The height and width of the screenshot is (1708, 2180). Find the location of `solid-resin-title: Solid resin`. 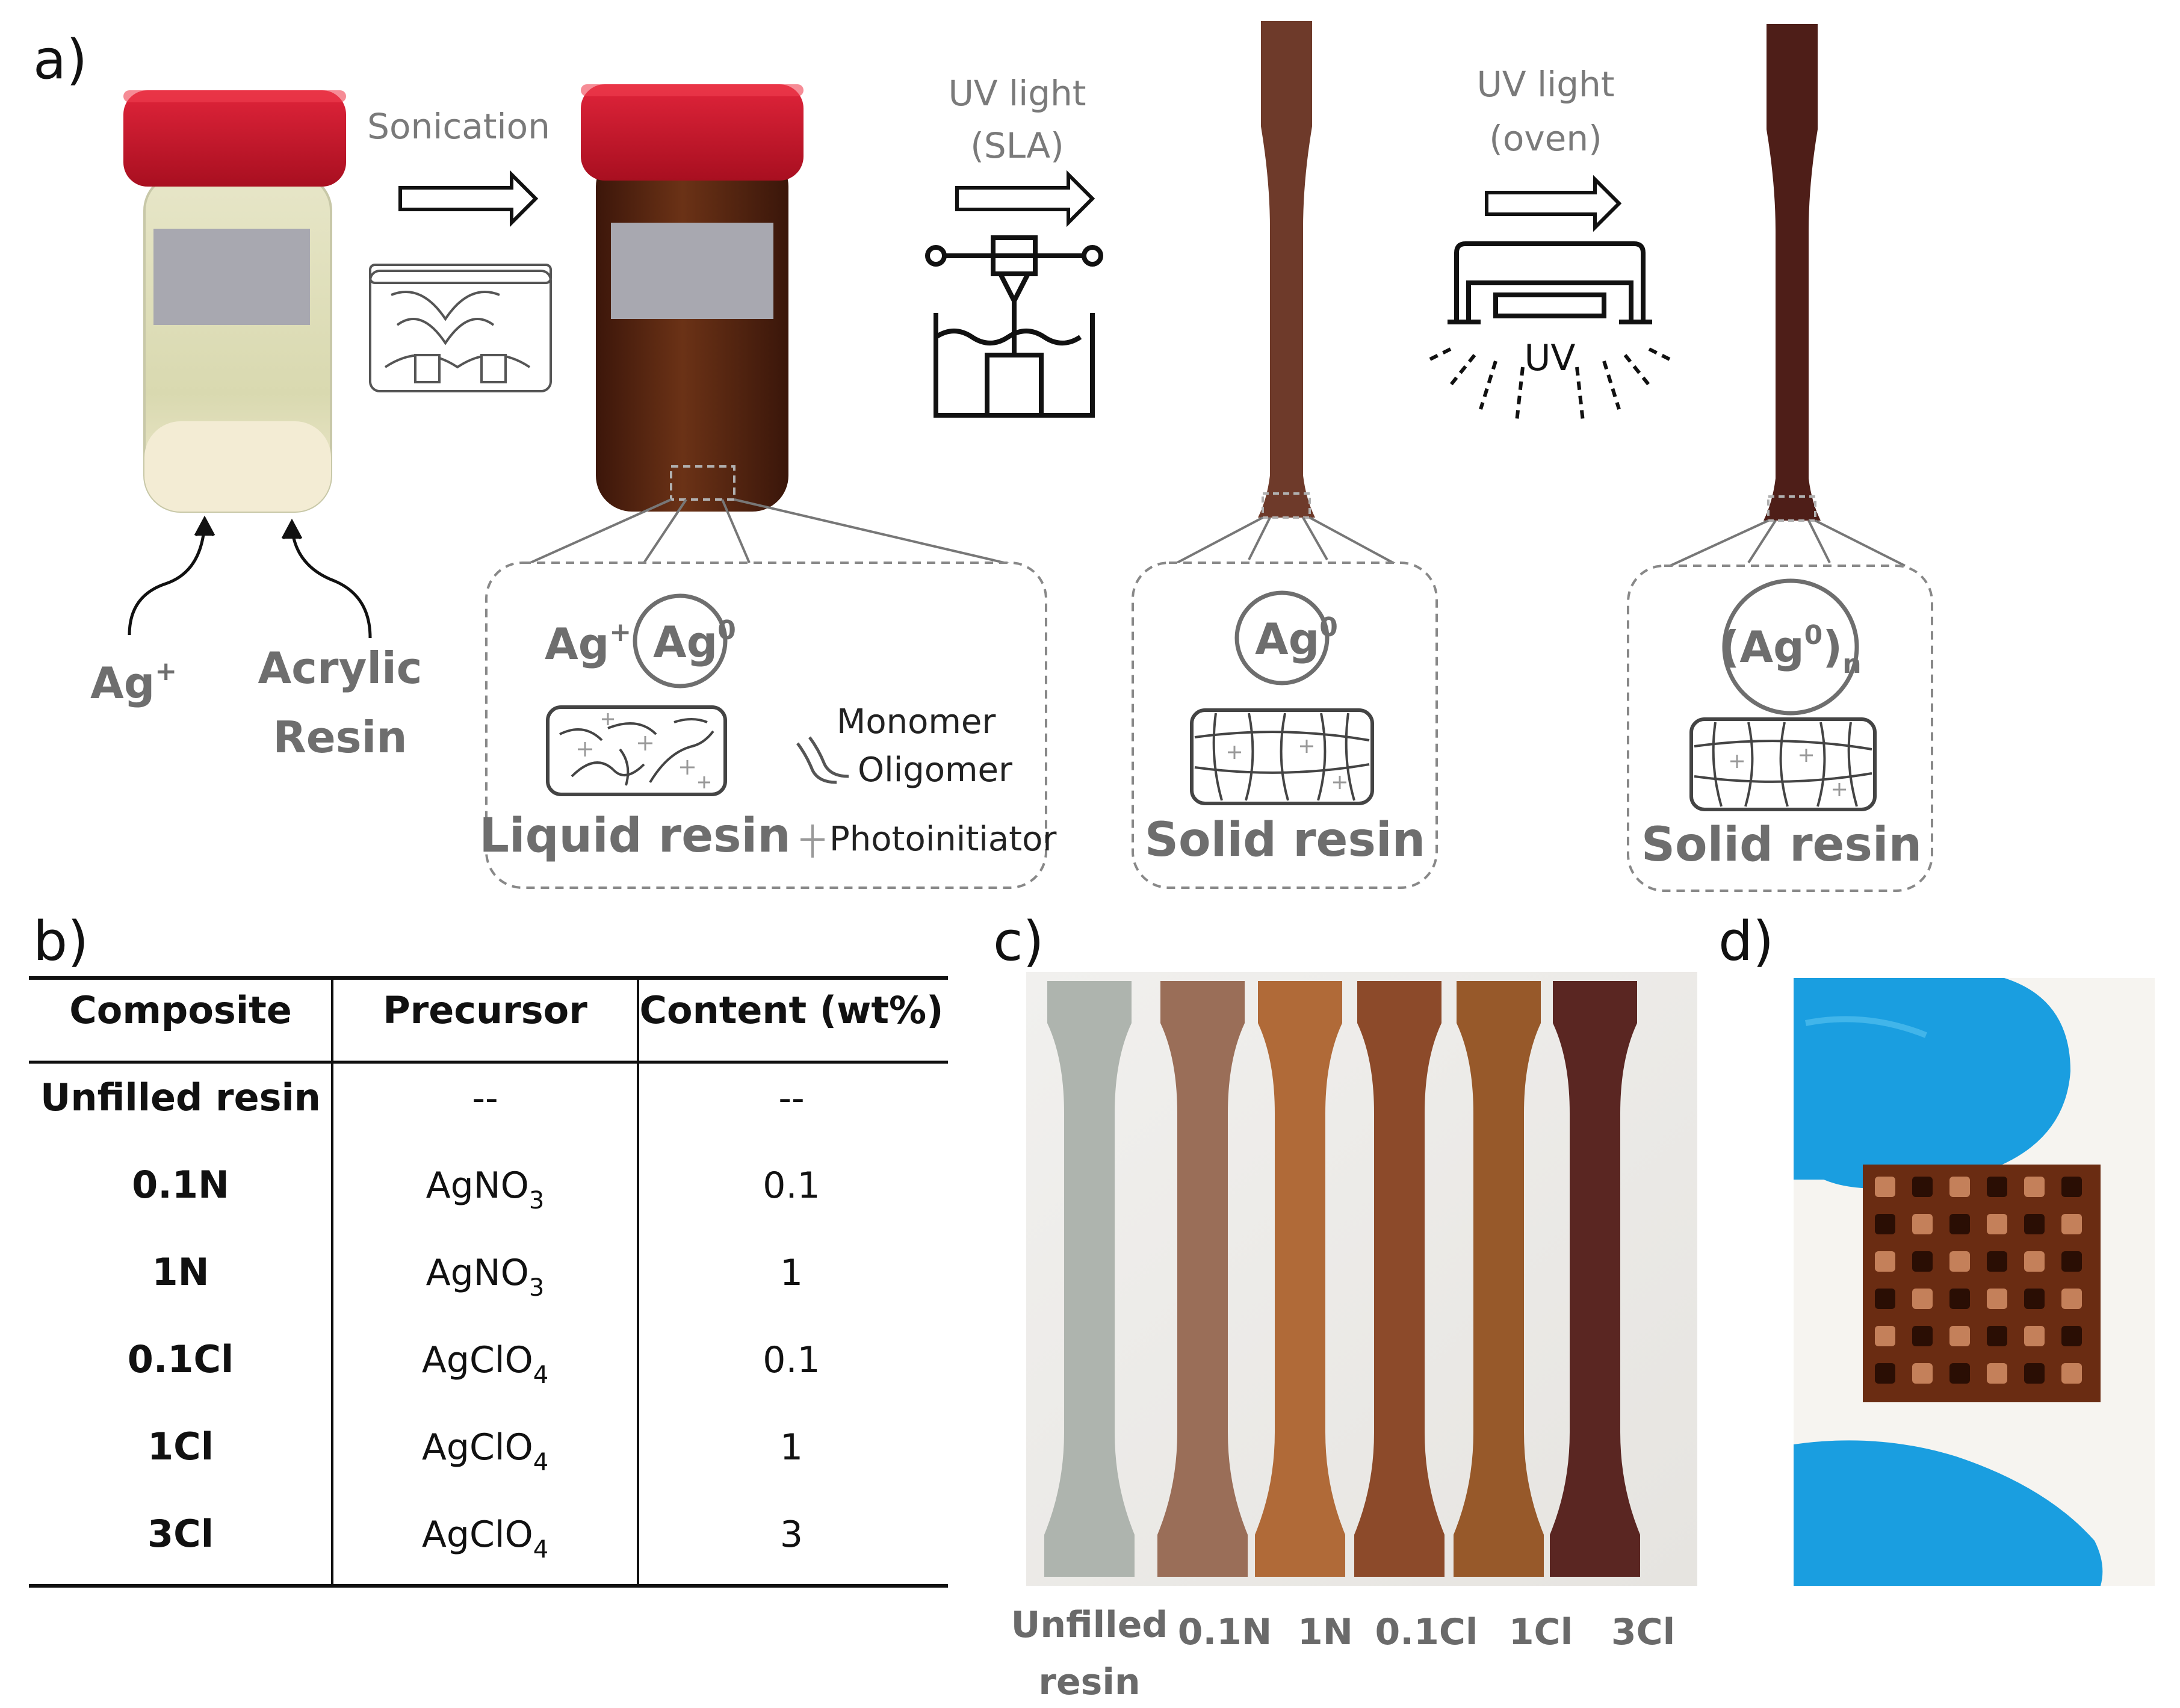

solid-resin-title: Solid resin is located at coordinates (1781, 845).